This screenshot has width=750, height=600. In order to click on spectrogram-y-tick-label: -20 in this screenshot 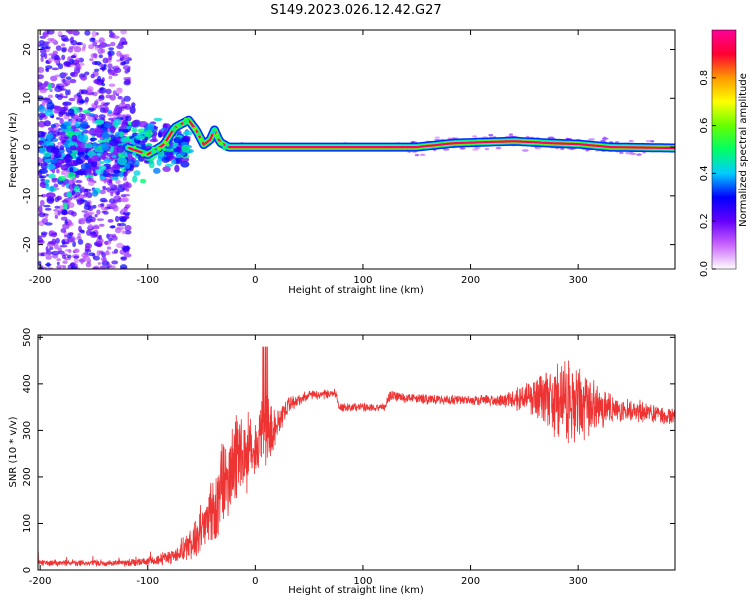, I will do `click(27, 244)`.